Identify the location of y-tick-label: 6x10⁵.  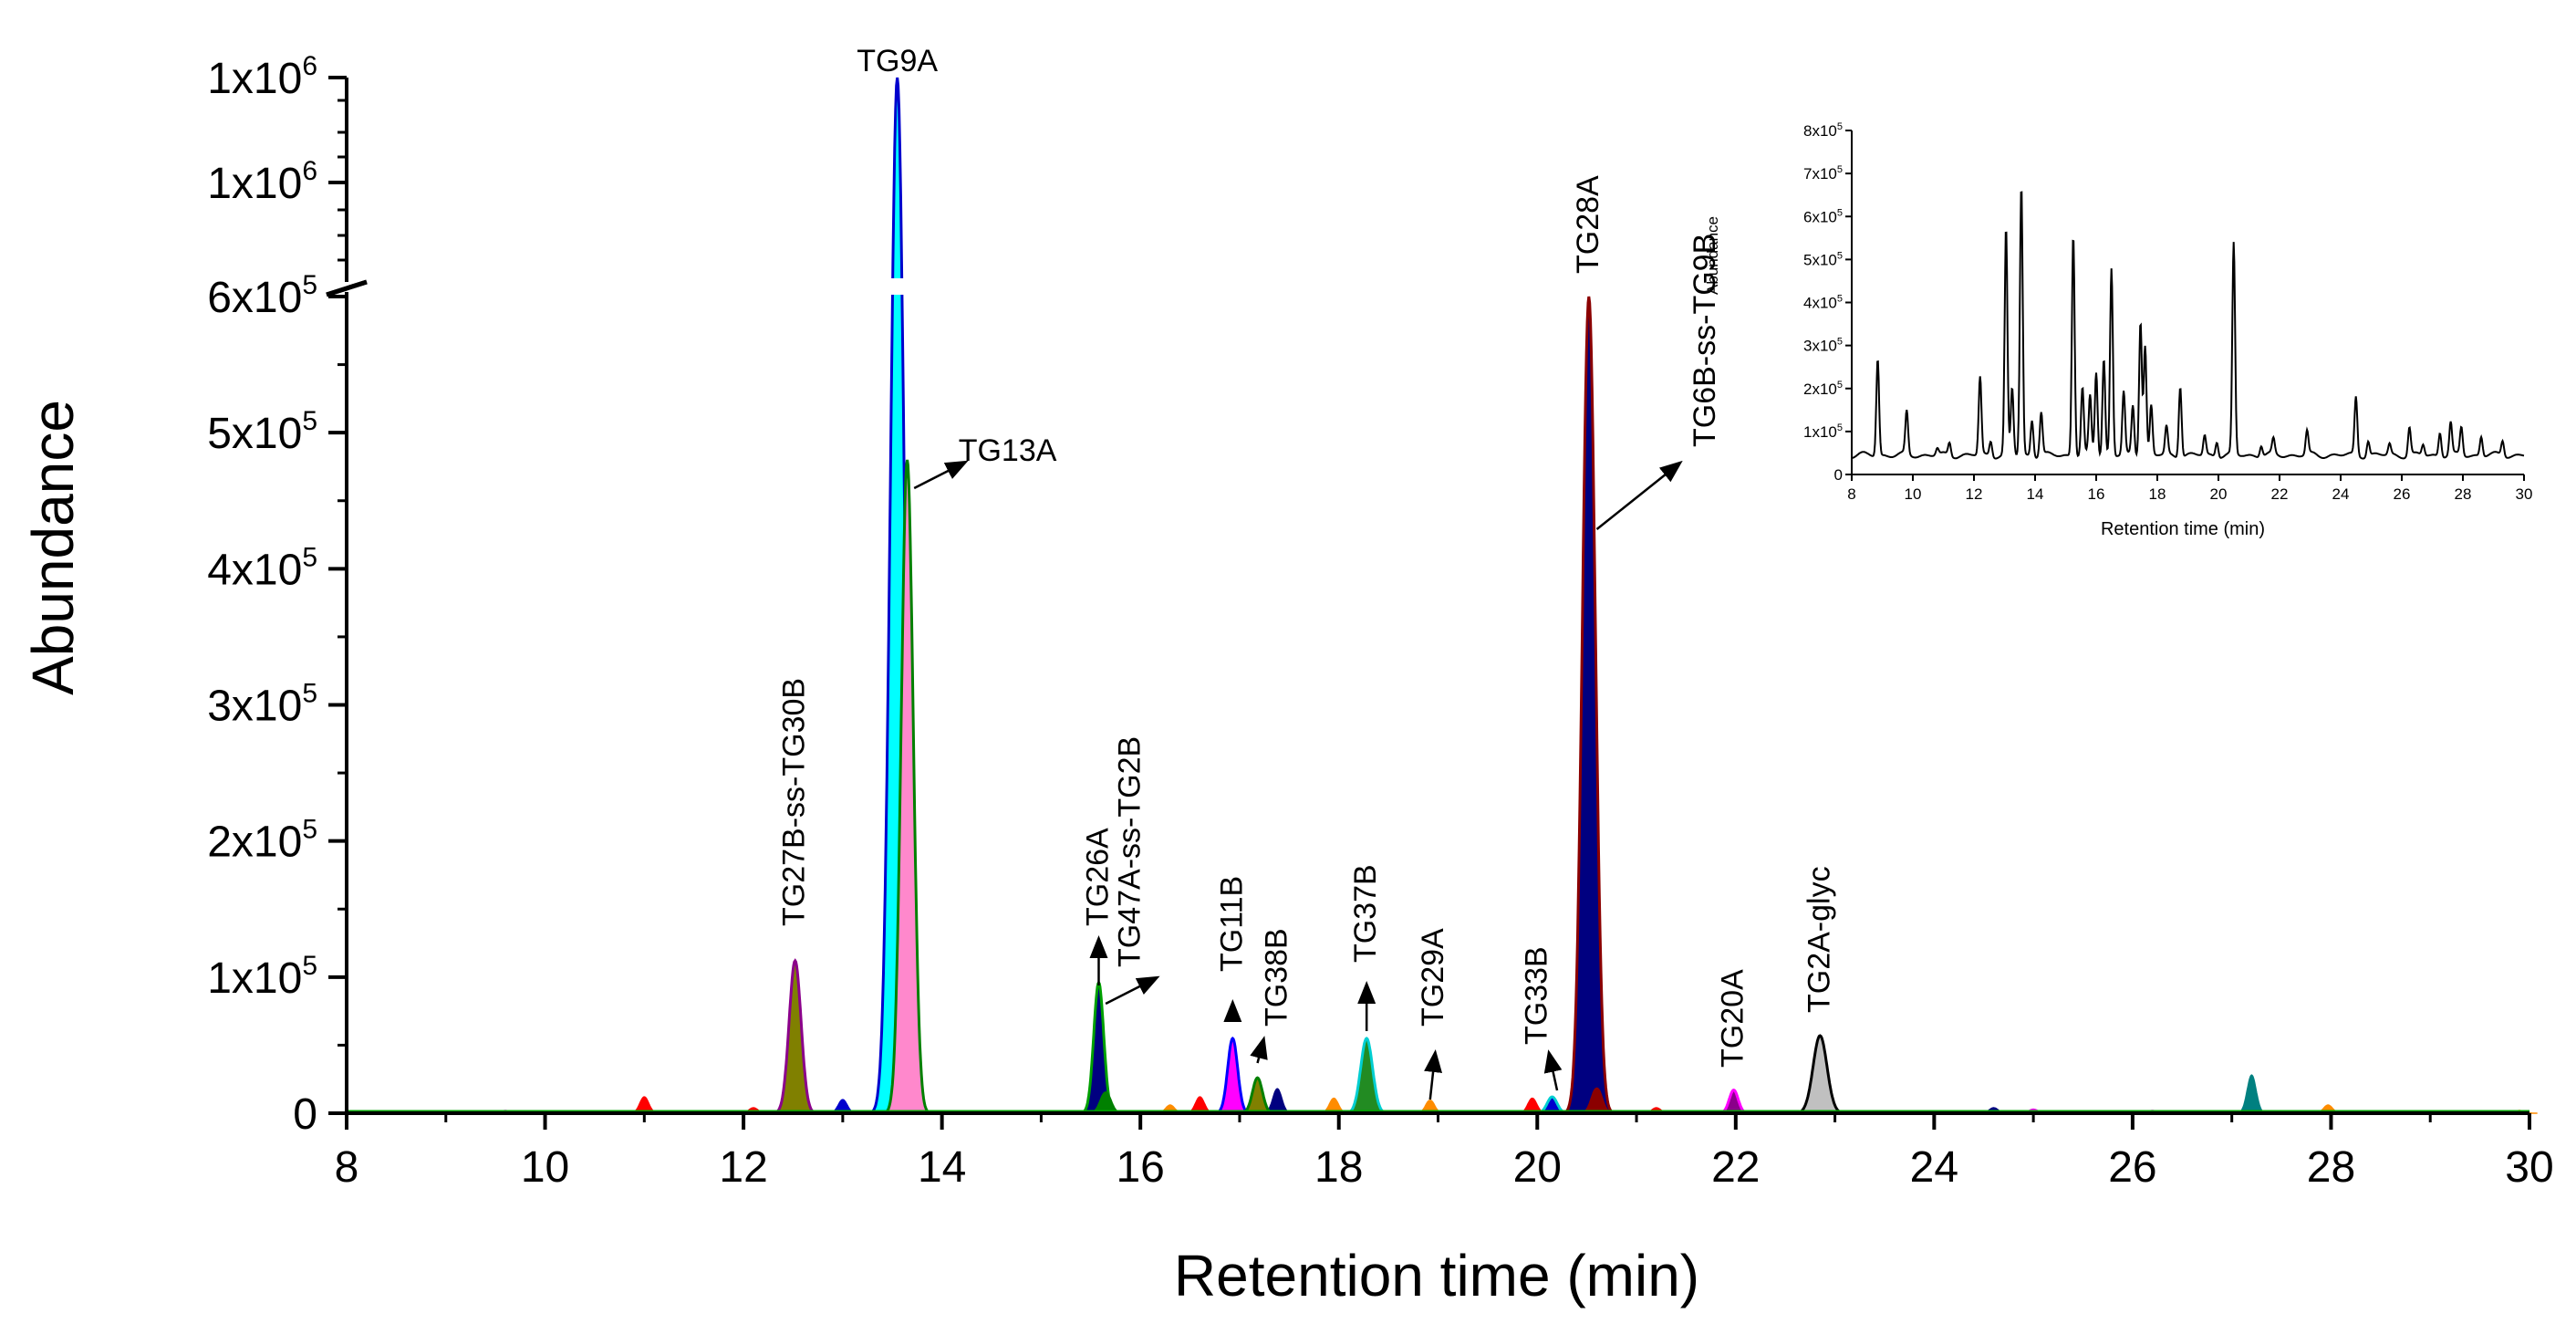
(262, 296).